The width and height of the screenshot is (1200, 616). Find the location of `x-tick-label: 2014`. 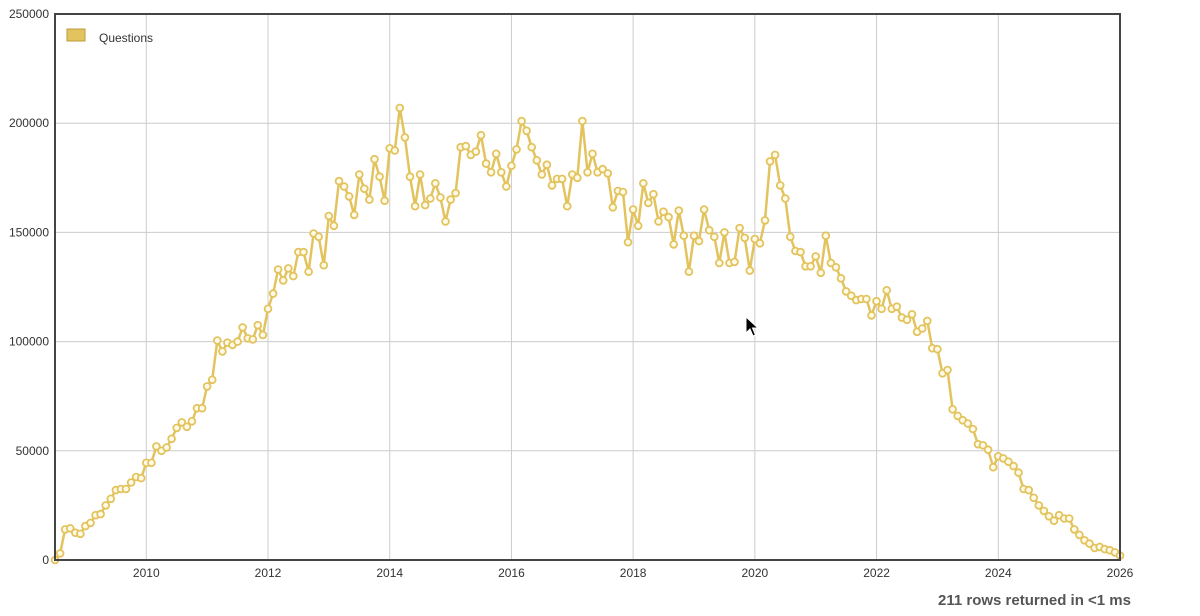

x-tick-label: 2014 is located at coordinates (389, 573).